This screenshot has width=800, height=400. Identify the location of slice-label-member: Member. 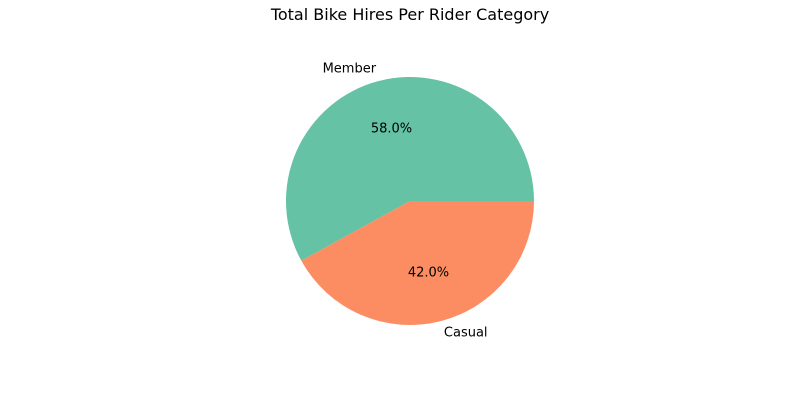
(350, 68).